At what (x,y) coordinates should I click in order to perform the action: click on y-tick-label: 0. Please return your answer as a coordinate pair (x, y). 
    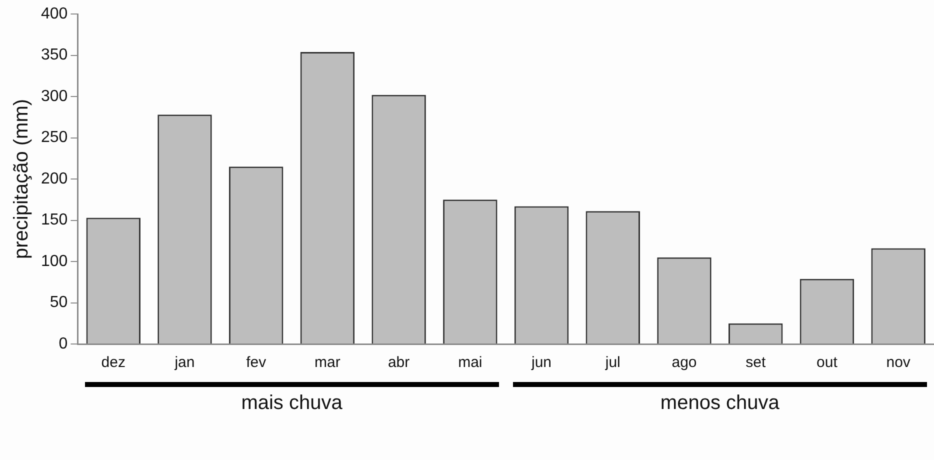
    Looking at the image, I should click on (63, 343).